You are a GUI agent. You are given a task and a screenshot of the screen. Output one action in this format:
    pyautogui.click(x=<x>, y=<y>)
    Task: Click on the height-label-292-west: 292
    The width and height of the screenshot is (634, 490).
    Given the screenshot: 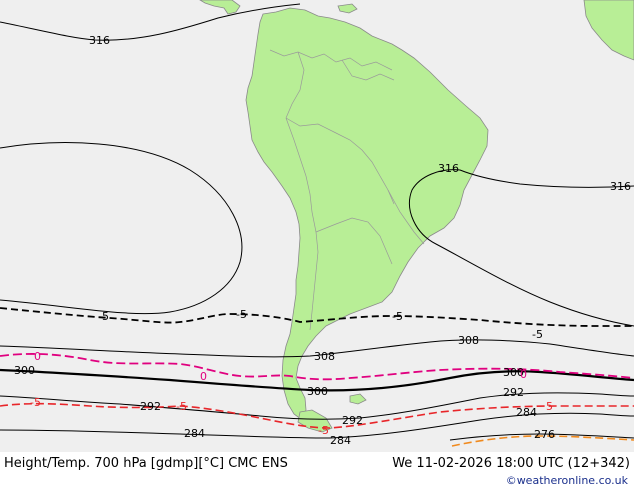 What is the action you would take?
    pyautogui.click(x=150, y=406)
    